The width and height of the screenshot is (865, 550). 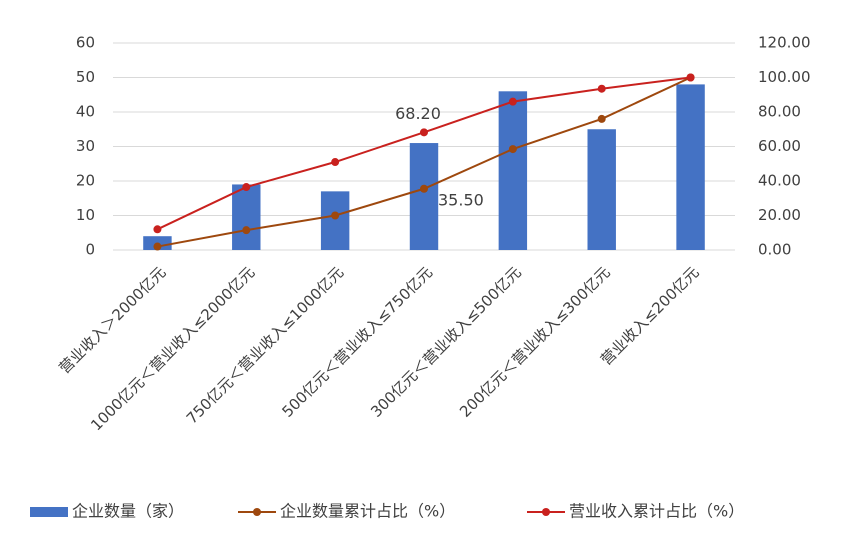 What do you see at coordinates (779, 146) in the screenshot?
I see `y2-tick-label: 60.00` at bounding box center [779, 146].